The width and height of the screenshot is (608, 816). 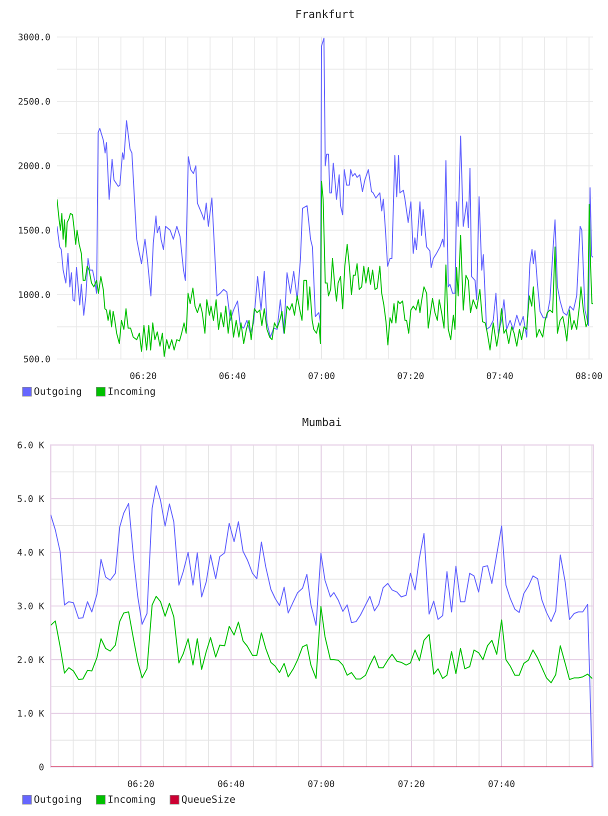 What do you see at coordinates (321, 640) in the screenshot?
I see `line-series` at bounding box center [321, 640].